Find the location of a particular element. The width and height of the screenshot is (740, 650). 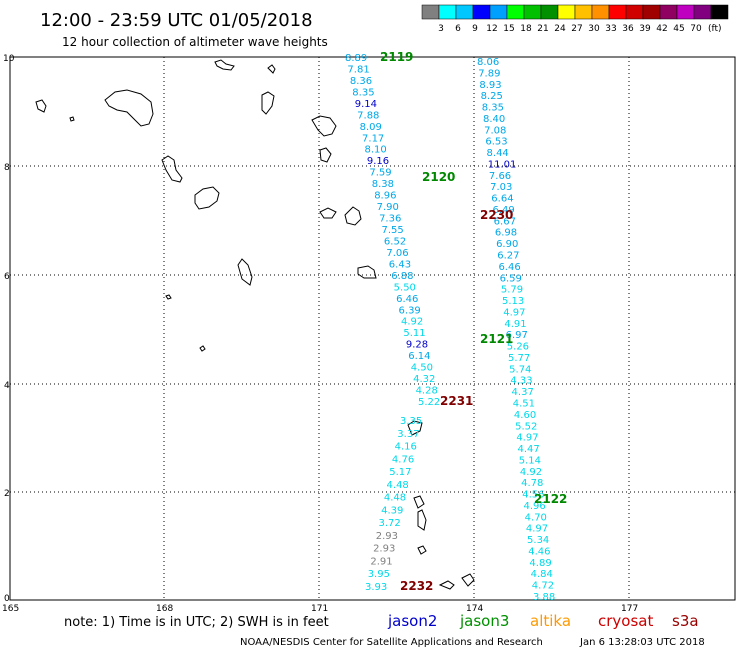

wave-height-value: 4.50 is located at coordinates (422, 368).